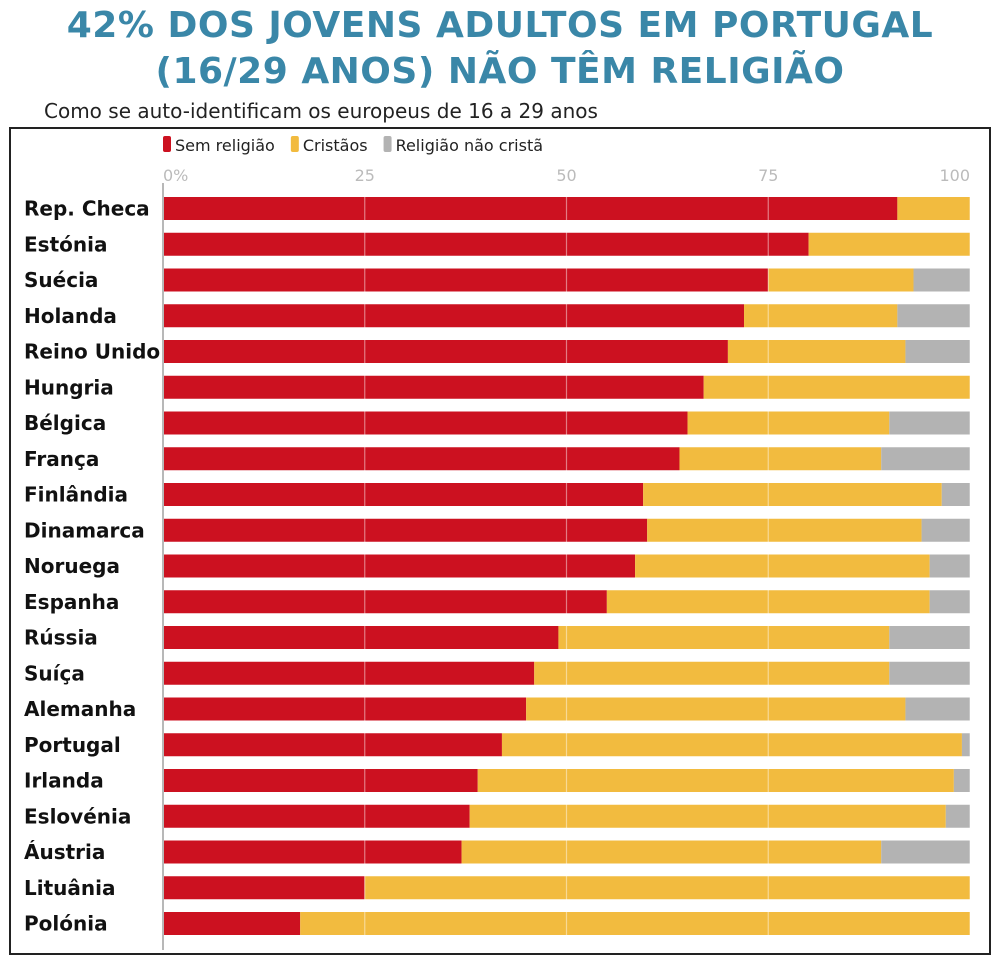 This screenshot has width=1000, height=965. Describe the element at coordinates (71, 602) in the screenshot. I see `category-label: Espanha` at that location.